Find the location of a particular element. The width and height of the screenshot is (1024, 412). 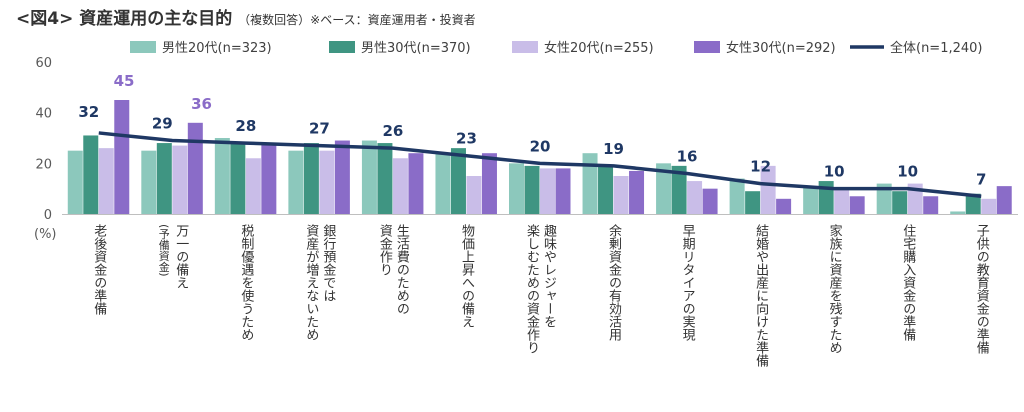

bar-s3-c7 is located at coordinates (637, 192).